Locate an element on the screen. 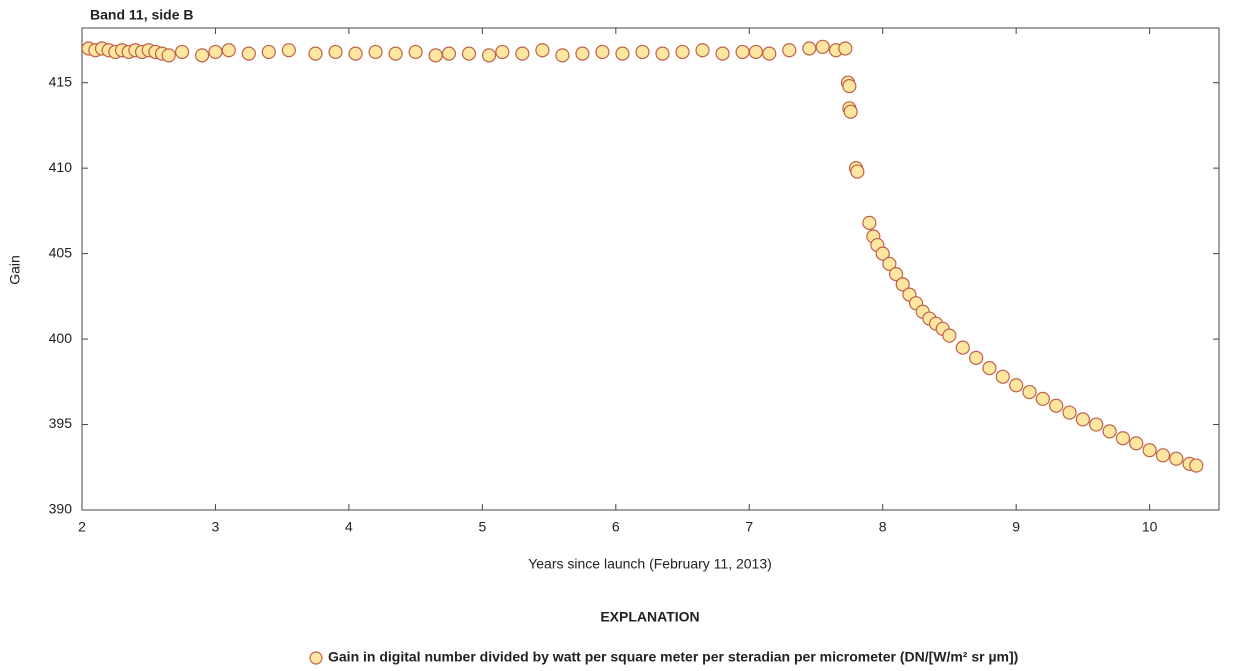 The image size is (1236, 671). chart-title: Band 11, side B is located at coordinates (141, 15).